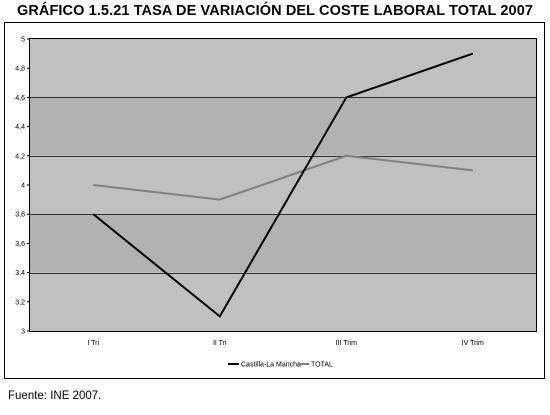 This screenshot has width=550, height=415. Describe the element at coordinates (93, 343) in the screenshot. I see `x-tick-label: I Tri` at that location.